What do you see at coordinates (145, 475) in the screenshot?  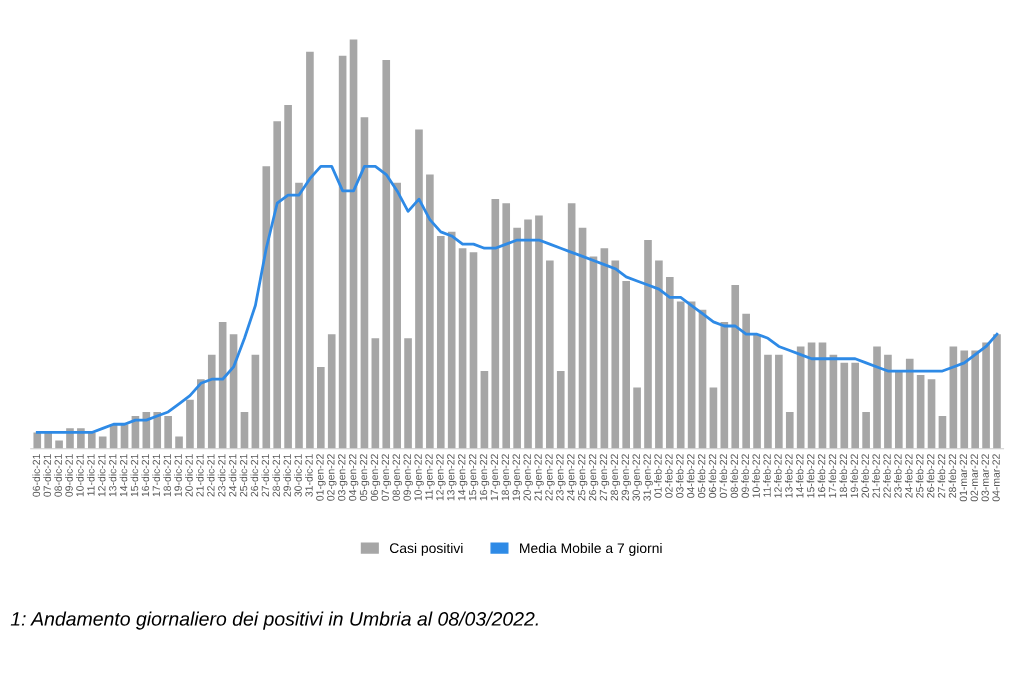 I see `x-tick-label: 16-dic-21` at bounding box center [145, 475].